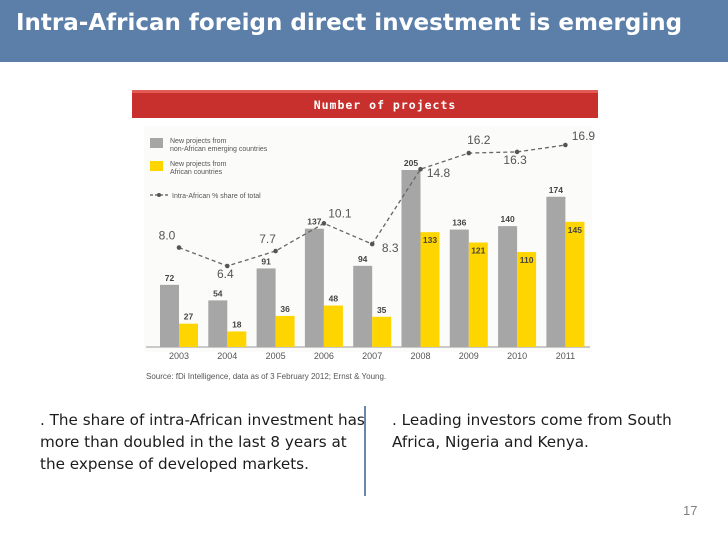  What do you see at coordinates (266, 261) in the screenshot?
I see `bar-label-gray: 91` at bounding box center [266, 261].